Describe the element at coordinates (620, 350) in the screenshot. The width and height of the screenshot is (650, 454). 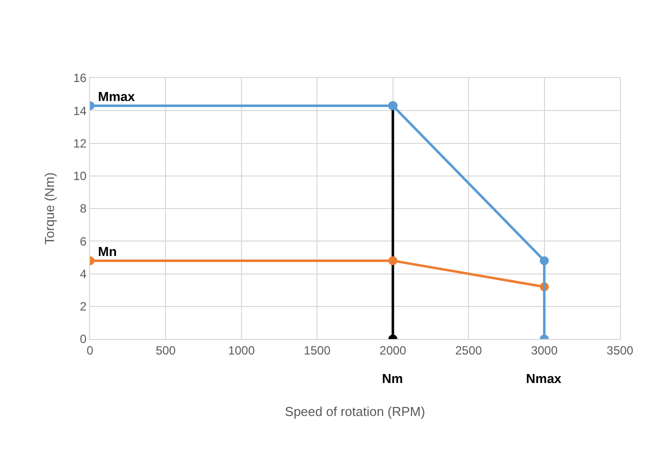
I see `x-tick-label: 3500` at that location.